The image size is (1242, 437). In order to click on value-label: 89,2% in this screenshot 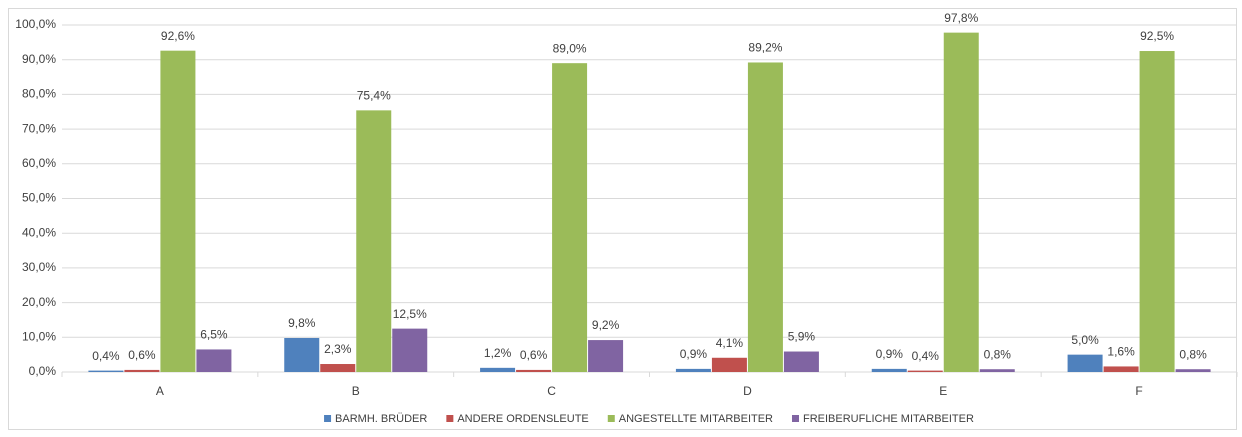, I will do `click(765, 48)`.